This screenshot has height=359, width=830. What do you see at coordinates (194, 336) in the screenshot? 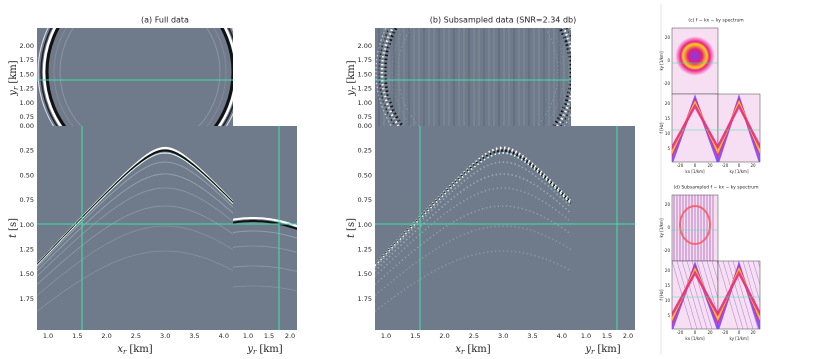
I see `x-tick-label: 3.5` at bounding box center [194, 336].